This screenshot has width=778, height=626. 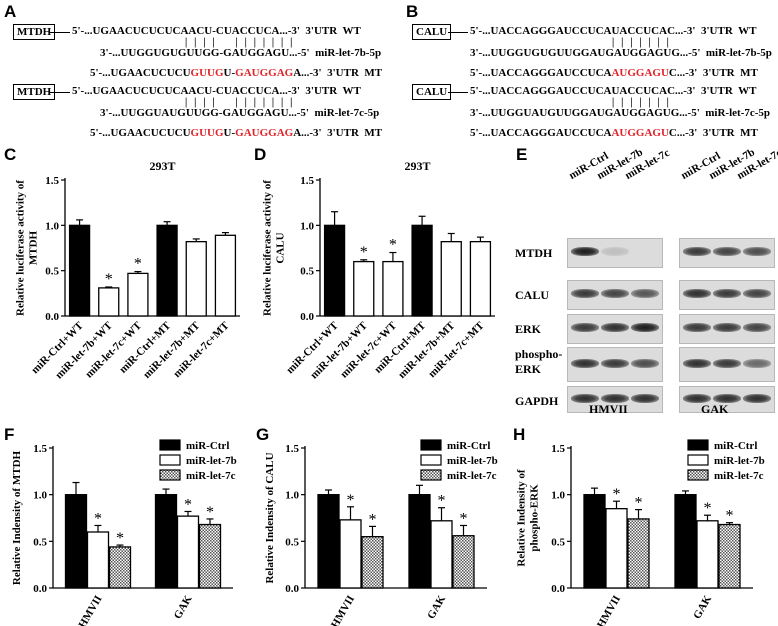 What do you see at coordinates (522, 154) in the screenshot?
I see `panel-label-e: E` at bounding box center [522, 154].